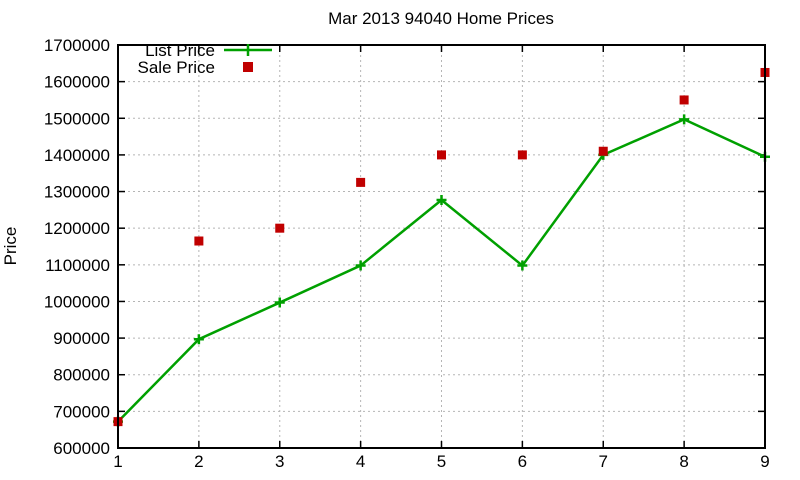  Describe the element at coordinates (77, 192) in the screenshot. I see `y-tick-label: 1300000` at that location.